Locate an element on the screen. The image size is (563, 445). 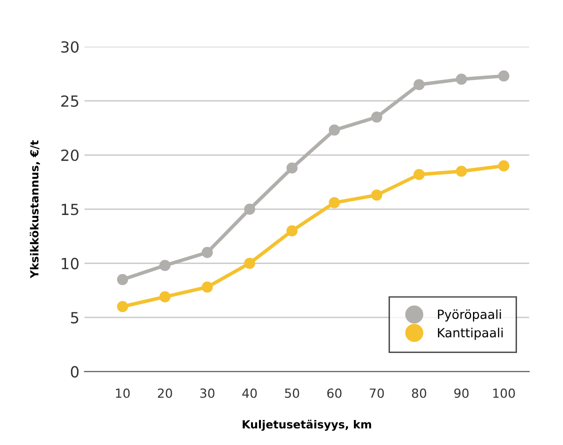
x-axis-title: Kuljetusetäisyys, km is located at coordinates (307, 425).